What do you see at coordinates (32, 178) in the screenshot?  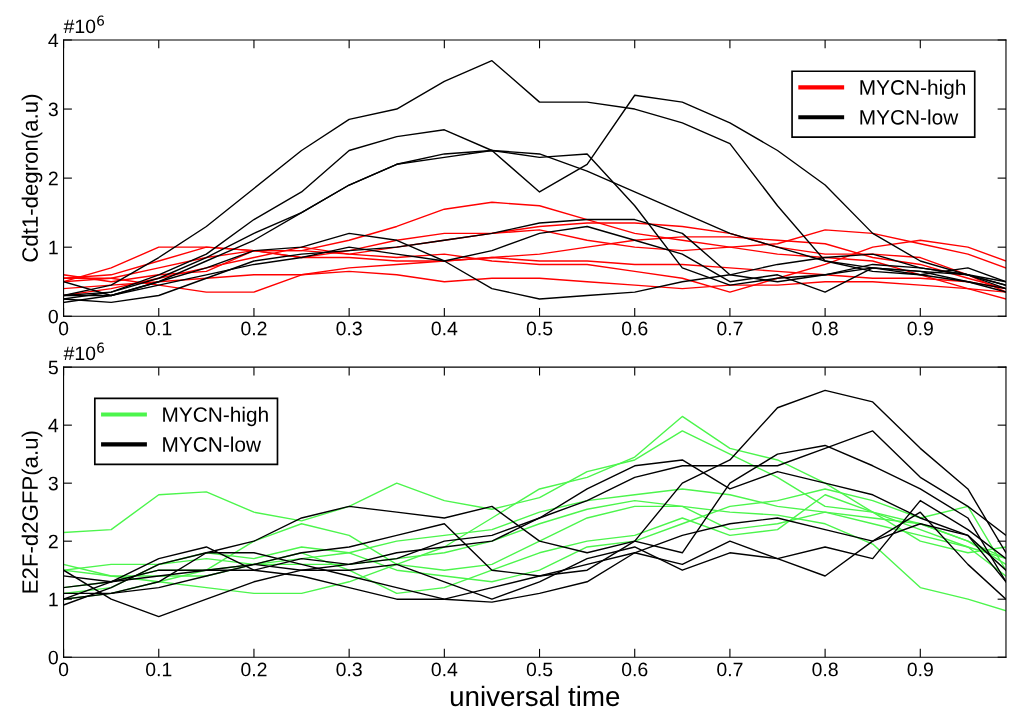 I see `y-axis-title: Cdt1-degron(a.u)` at bounding box center [32, 178].